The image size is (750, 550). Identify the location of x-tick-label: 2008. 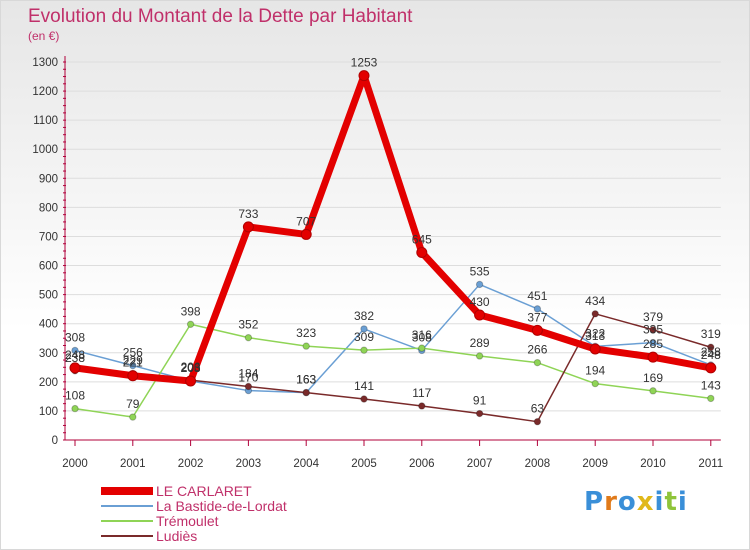
(538, 464).